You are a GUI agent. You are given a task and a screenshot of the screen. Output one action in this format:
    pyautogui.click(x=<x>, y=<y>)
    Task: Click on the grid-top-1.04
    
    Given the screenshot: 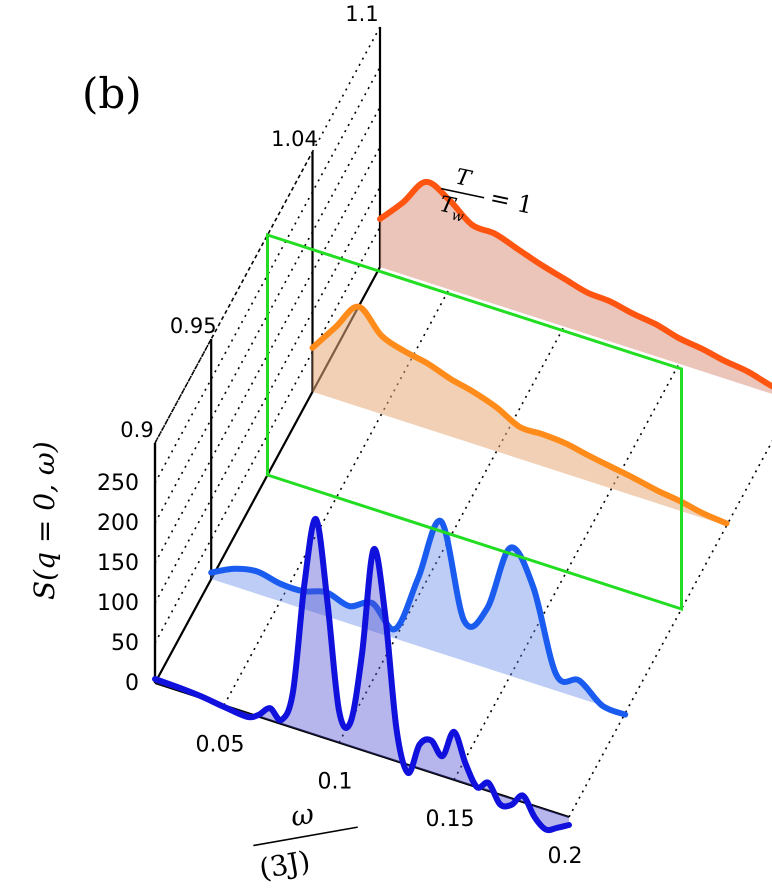 What is the action you would take?
    pyautogui.click(x=234, y=297)
    